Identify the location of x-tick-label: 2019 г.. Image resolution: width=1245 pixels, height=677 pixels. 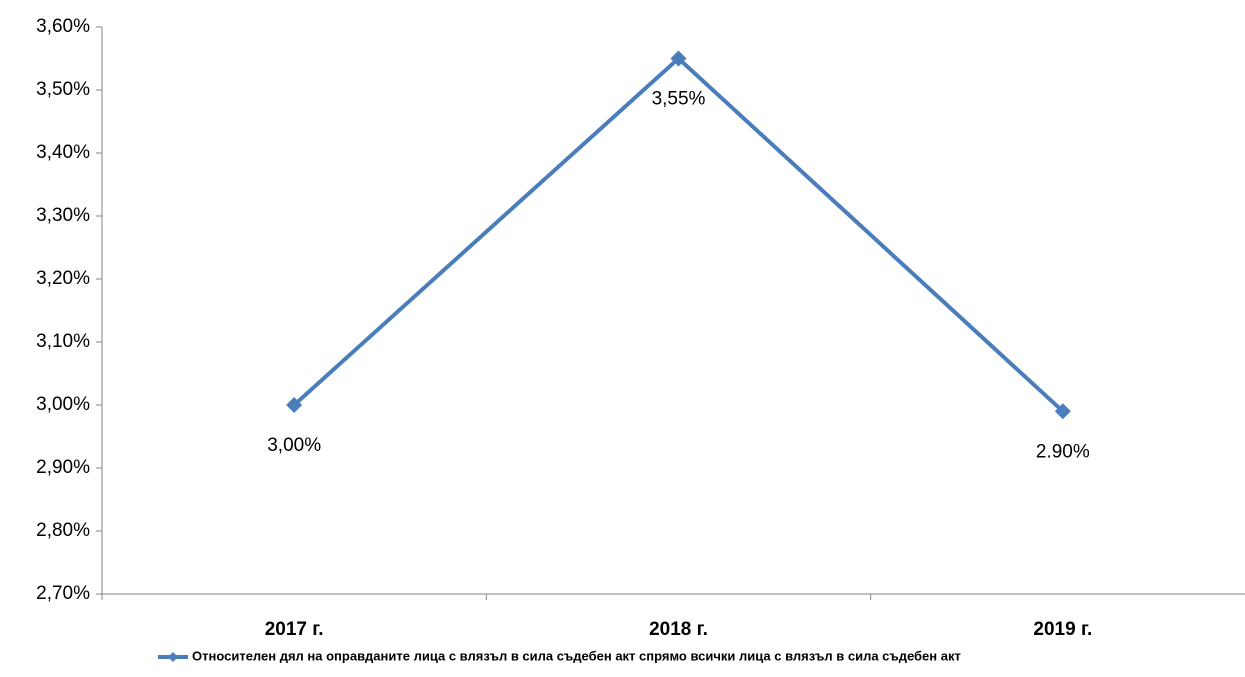
(1062, 629).